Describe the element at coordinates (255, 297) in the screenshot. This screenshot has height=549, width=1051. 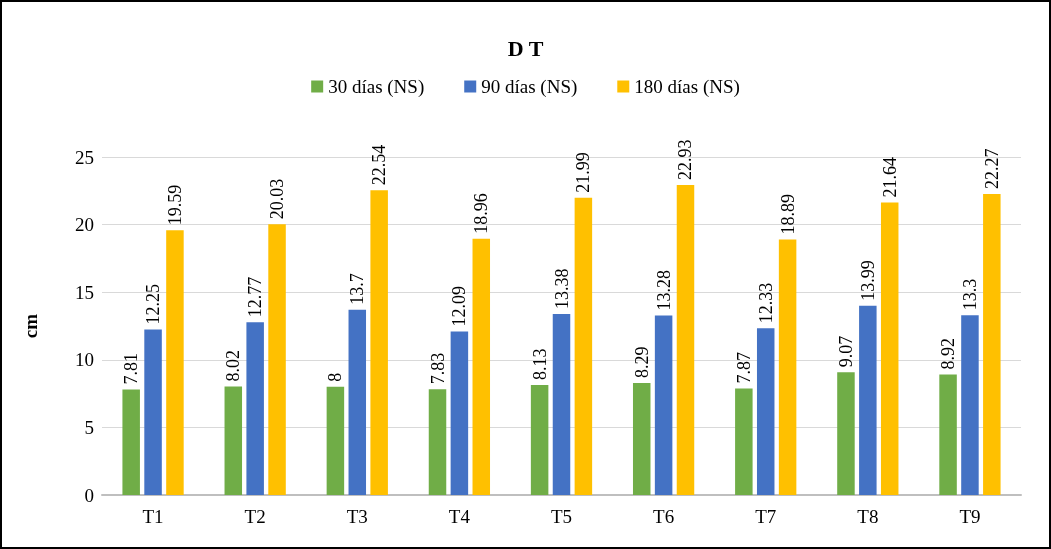
I see `data-label: 12.77` at that location.